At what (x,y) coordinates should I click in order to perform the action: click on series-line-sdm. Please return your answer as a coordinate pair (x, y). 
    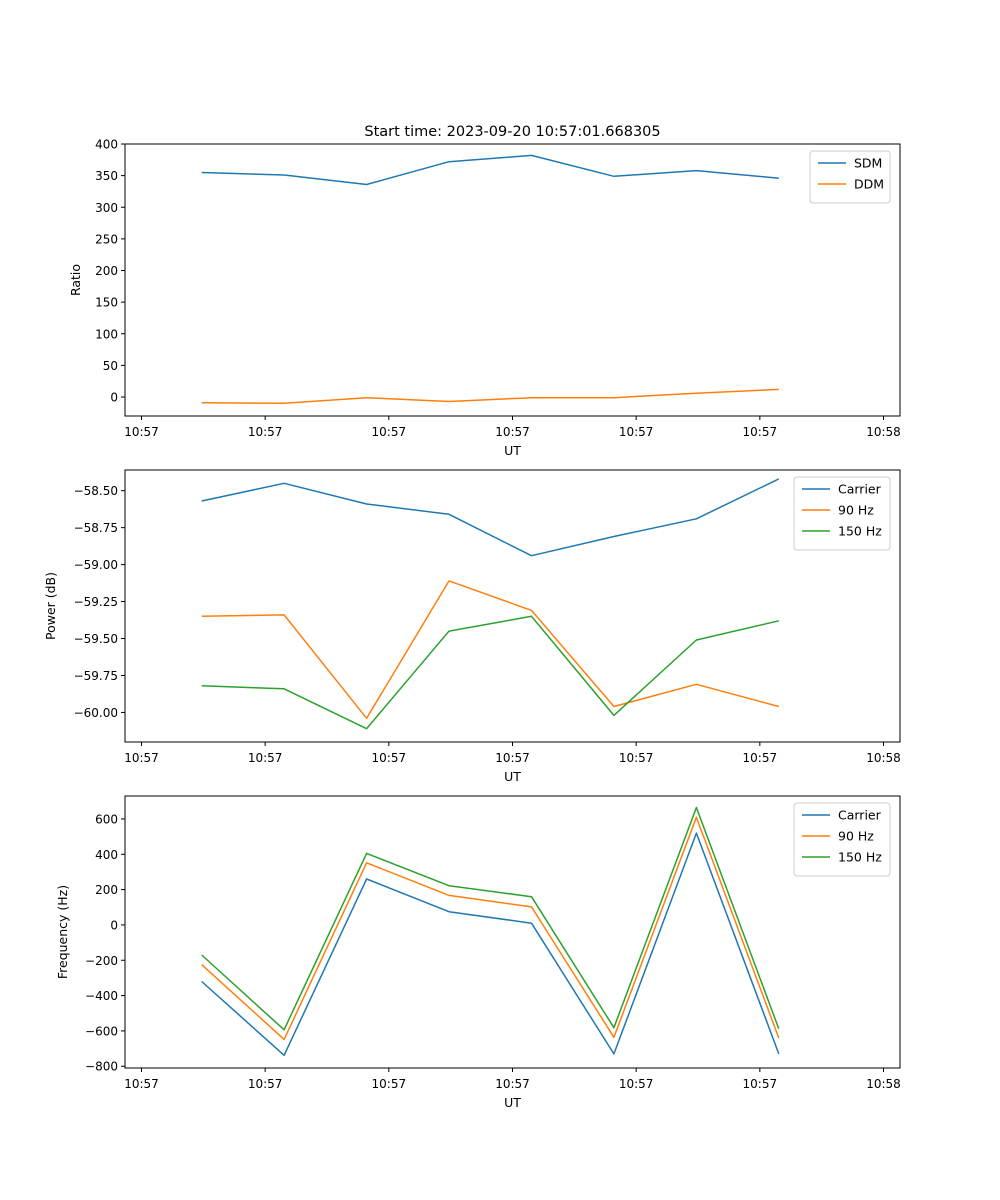
    Looking at the image, I should click on (490, 170).